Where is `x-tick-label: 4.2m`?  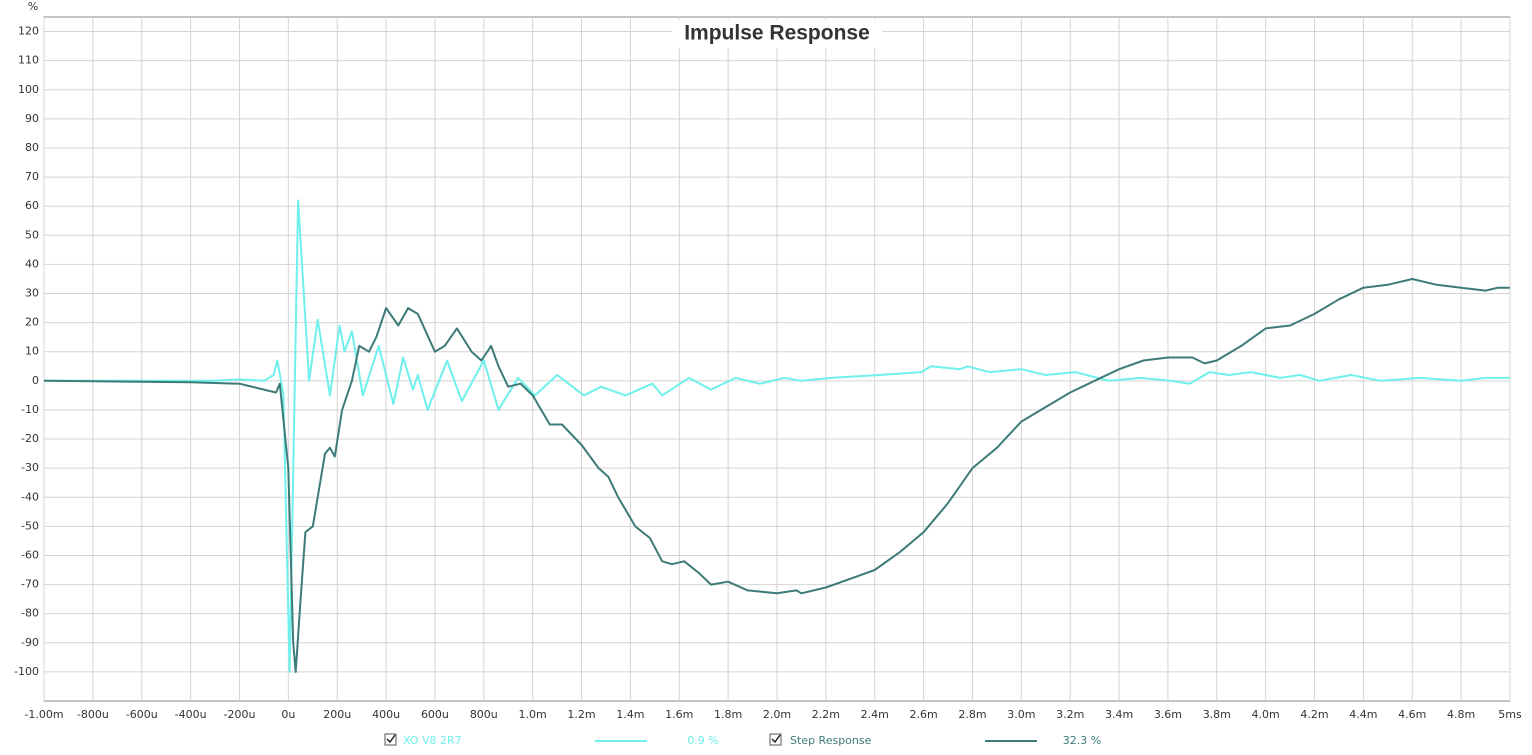 x-tick-label: 4.2m is located at coordinates (1314, 714).